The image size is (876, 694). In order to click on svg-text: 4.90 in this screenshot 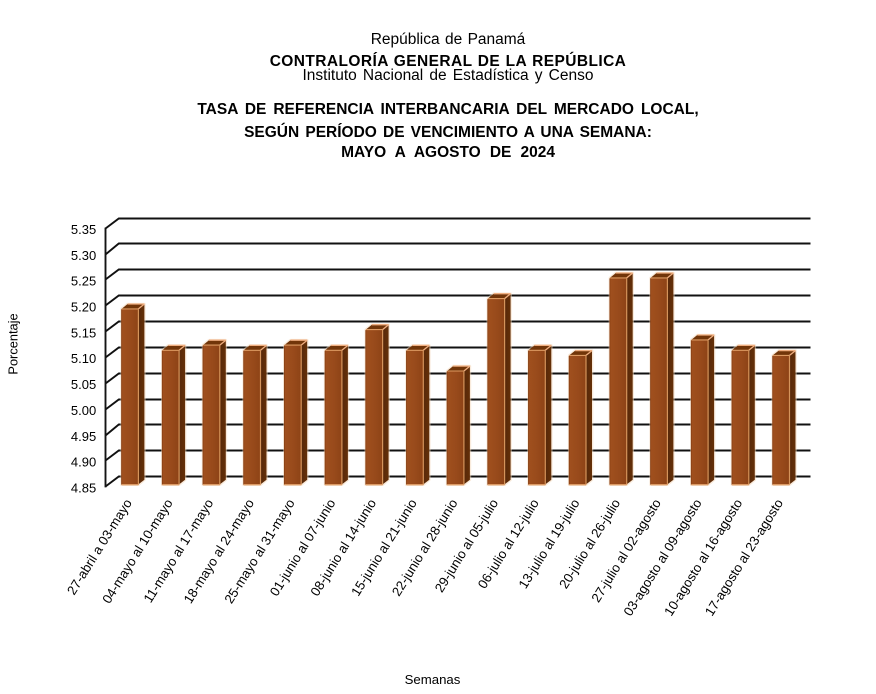, I will do `click(83, 462)`.